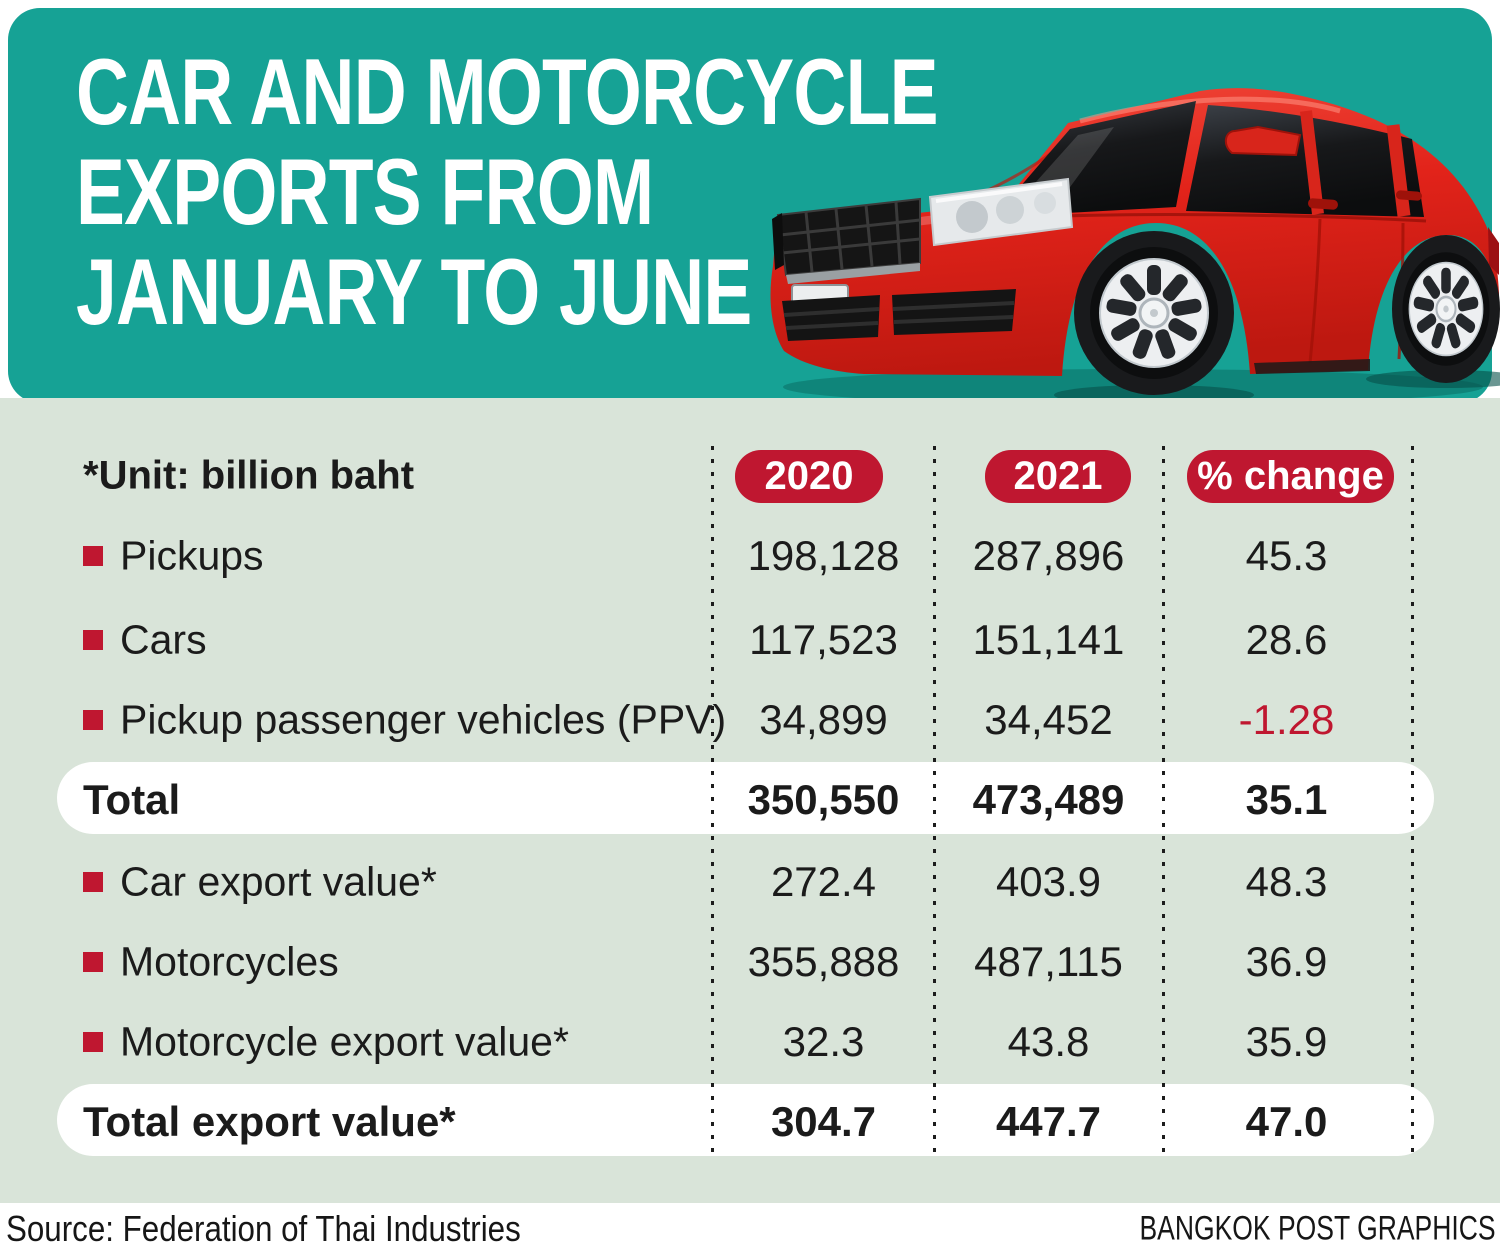  I want to click on taillight, so click(1493, 251).